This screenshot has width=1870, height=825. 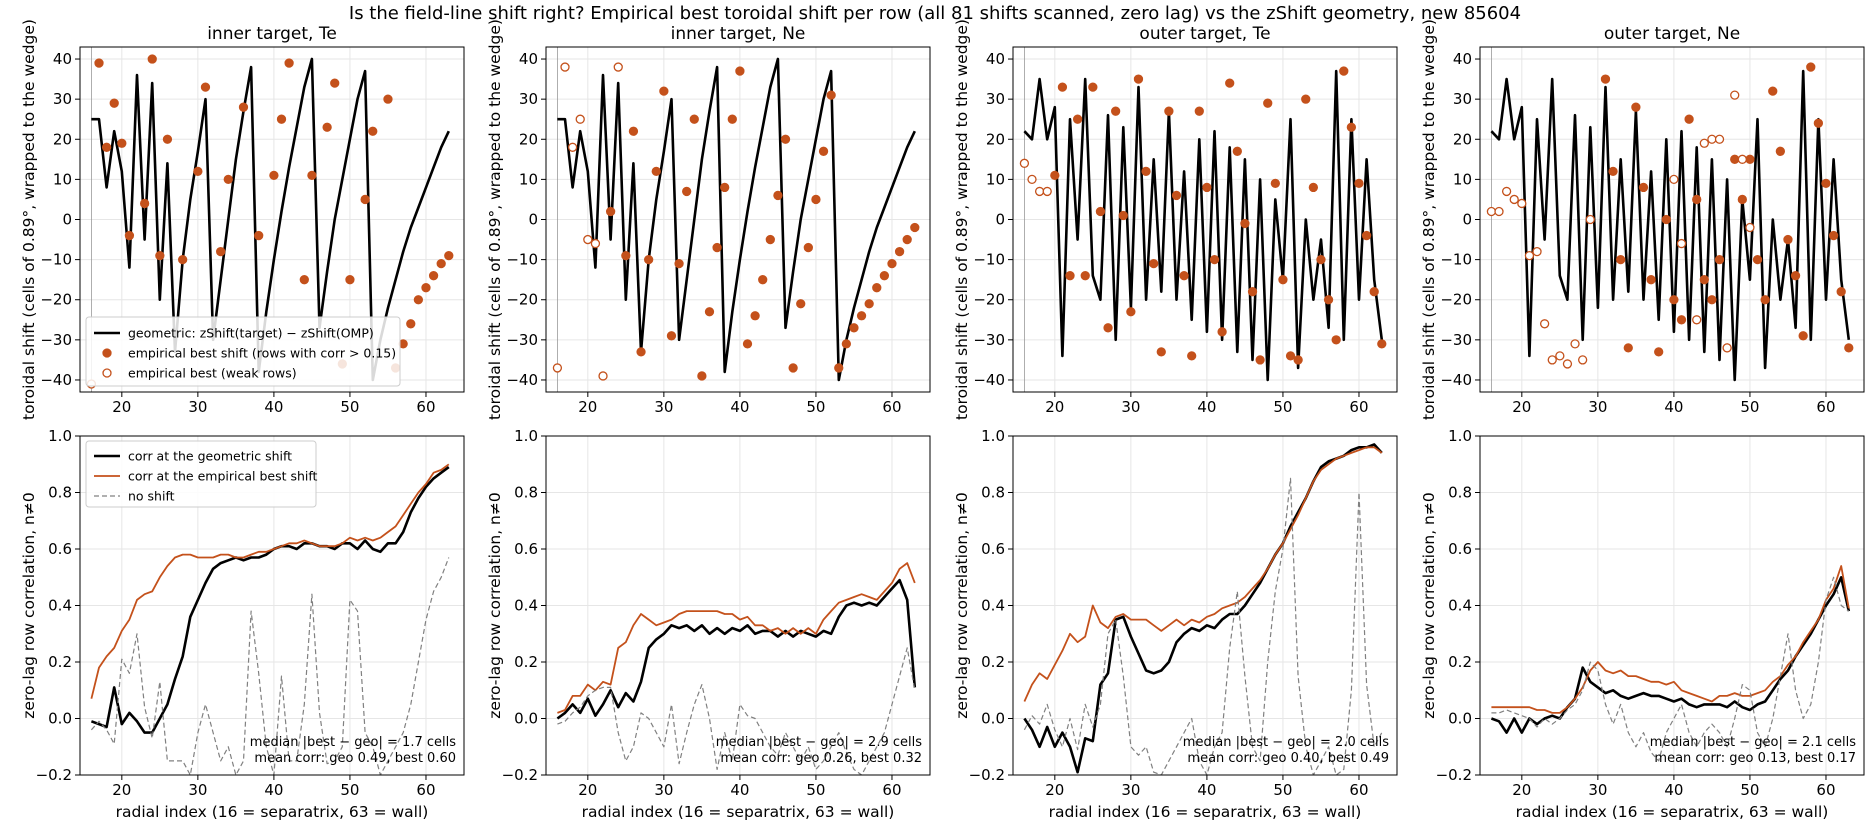 I want to click on y-axis-label: zero-lag row correlation, n≠0, so click(x=962, y=605).